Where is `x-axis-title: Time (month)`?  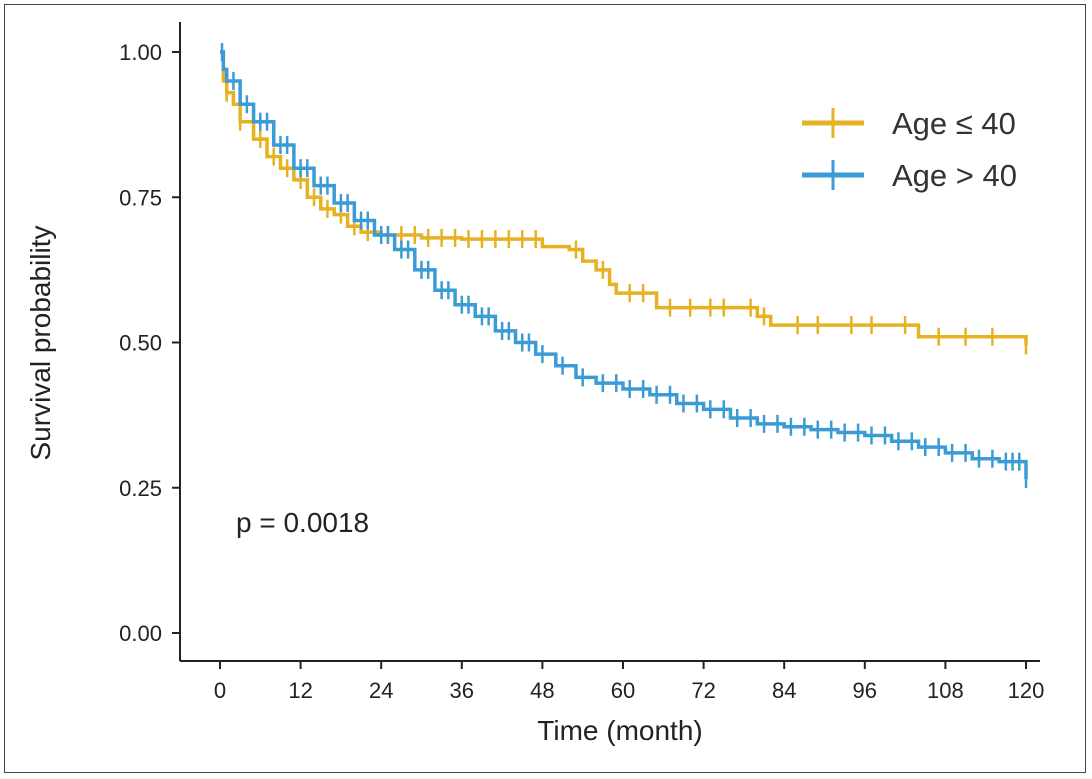 x-axis-title: Time (month) is located at coordinates (619, 730).